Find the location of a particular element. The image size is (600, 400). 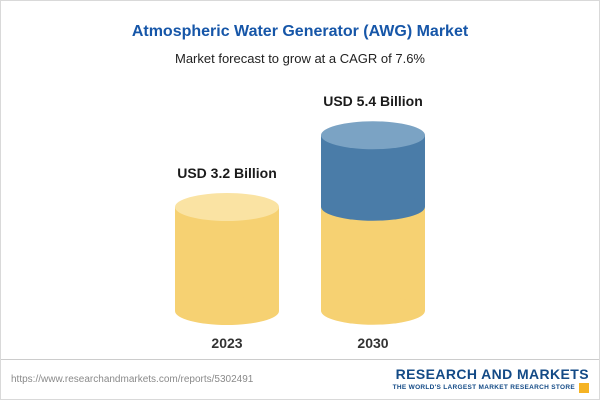

cylinder-2030 is located at coordinates (373, 223).